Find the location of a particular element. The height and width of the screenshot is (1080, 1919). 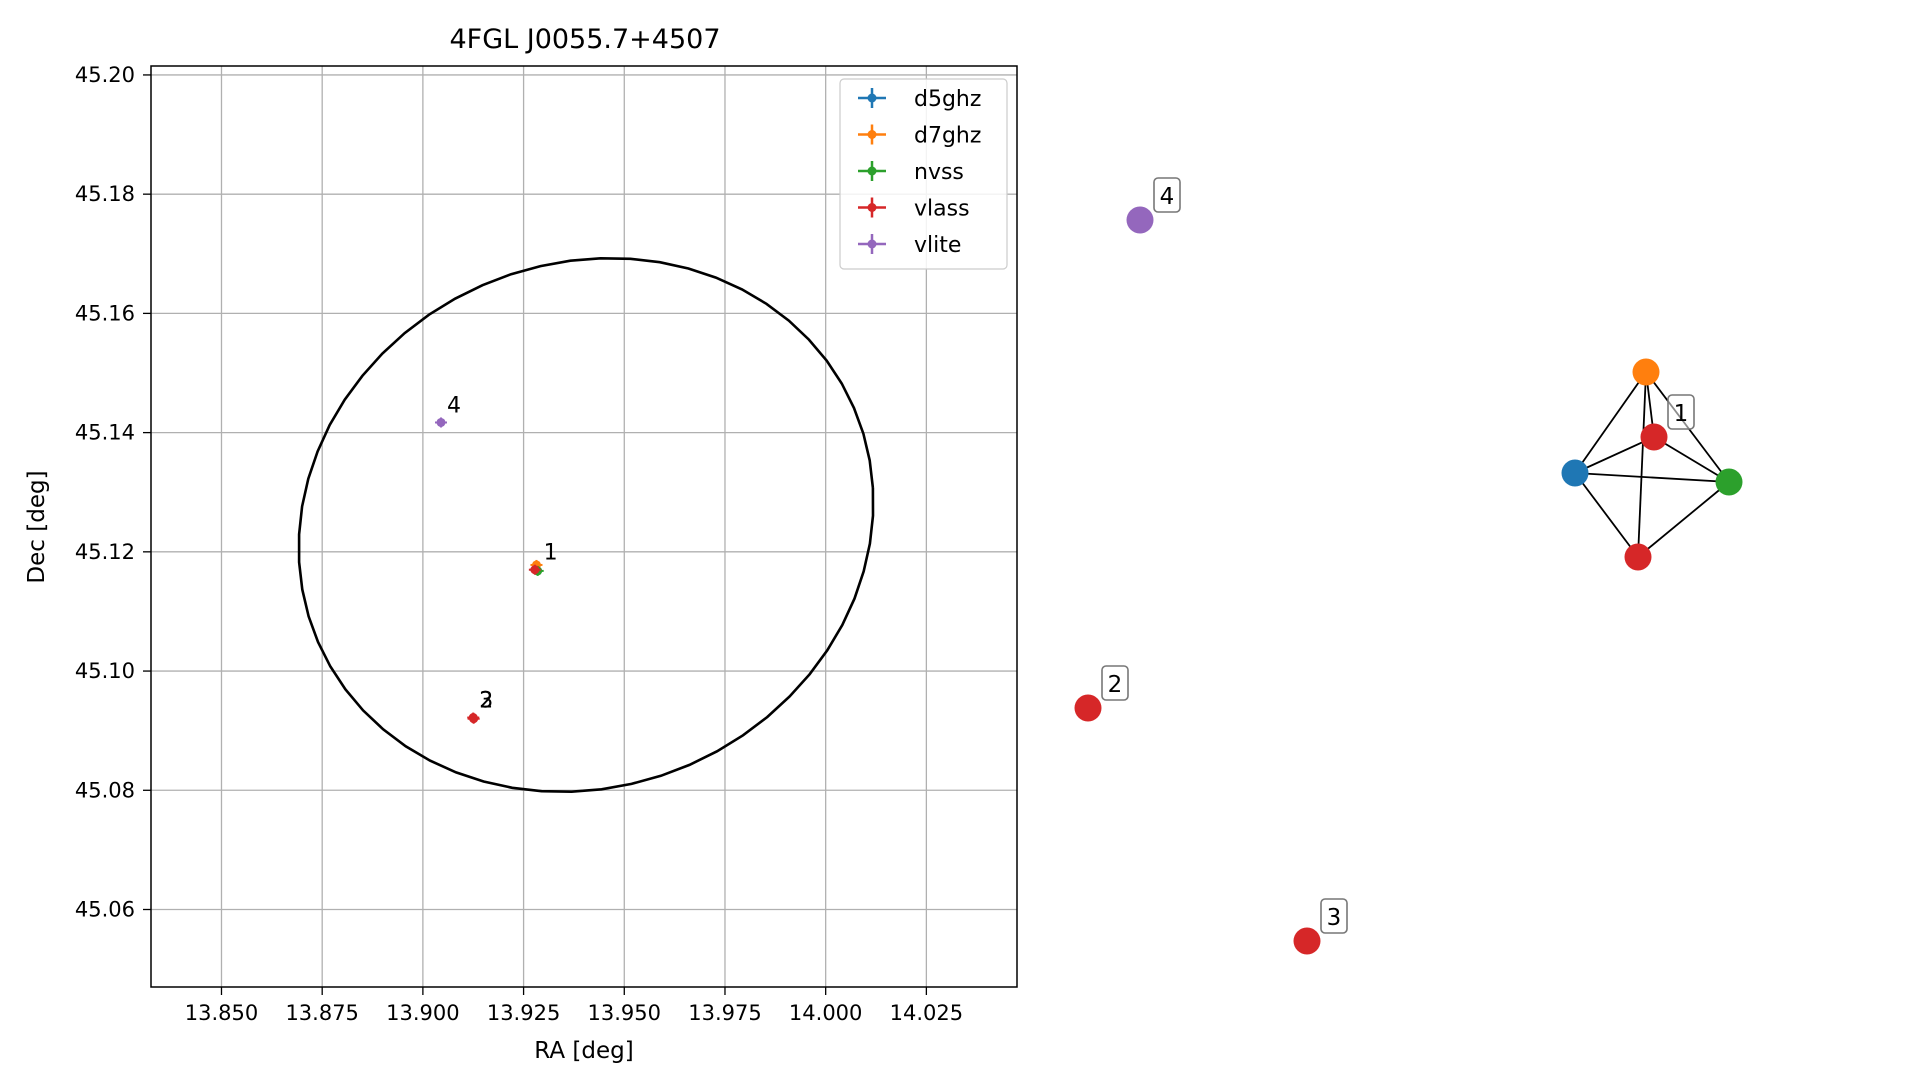

legend-dot-d7ghz is located at coordinates (872, 134).